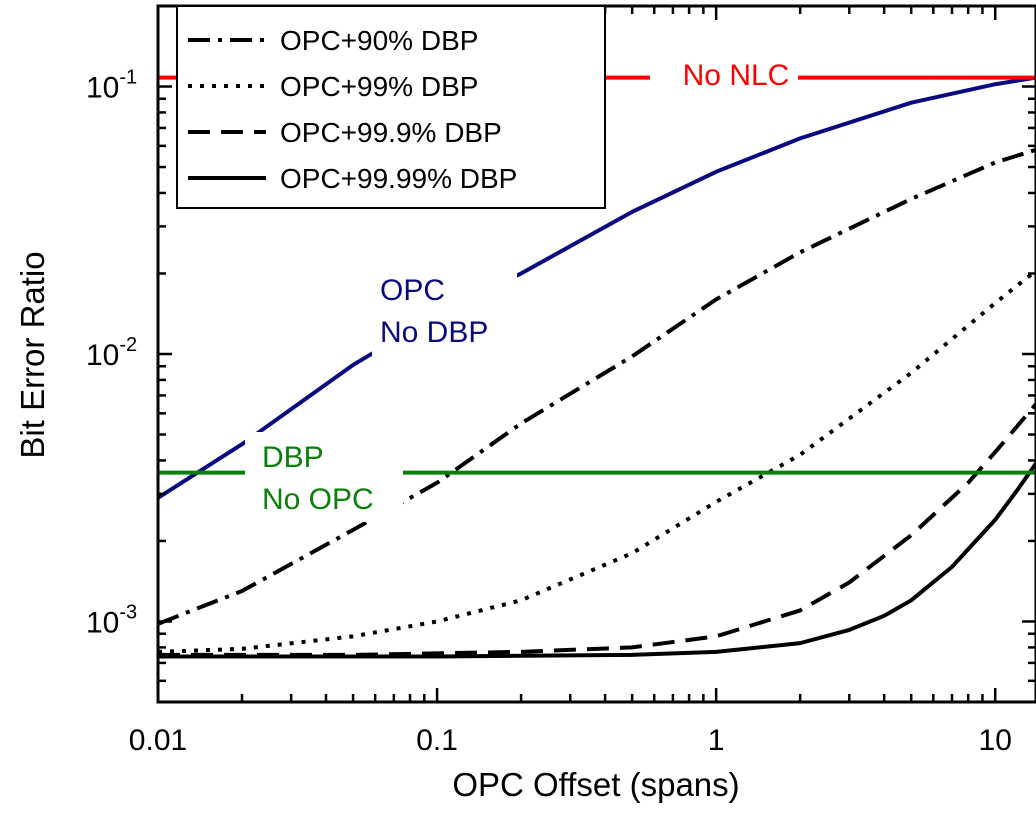 The height and width of the screenshot is (822, 1036). What do you see at coordinates (379, 40) in the screenshot?
I see `legend-label: OPC+90% DBP` at bounding box center [379, 40].